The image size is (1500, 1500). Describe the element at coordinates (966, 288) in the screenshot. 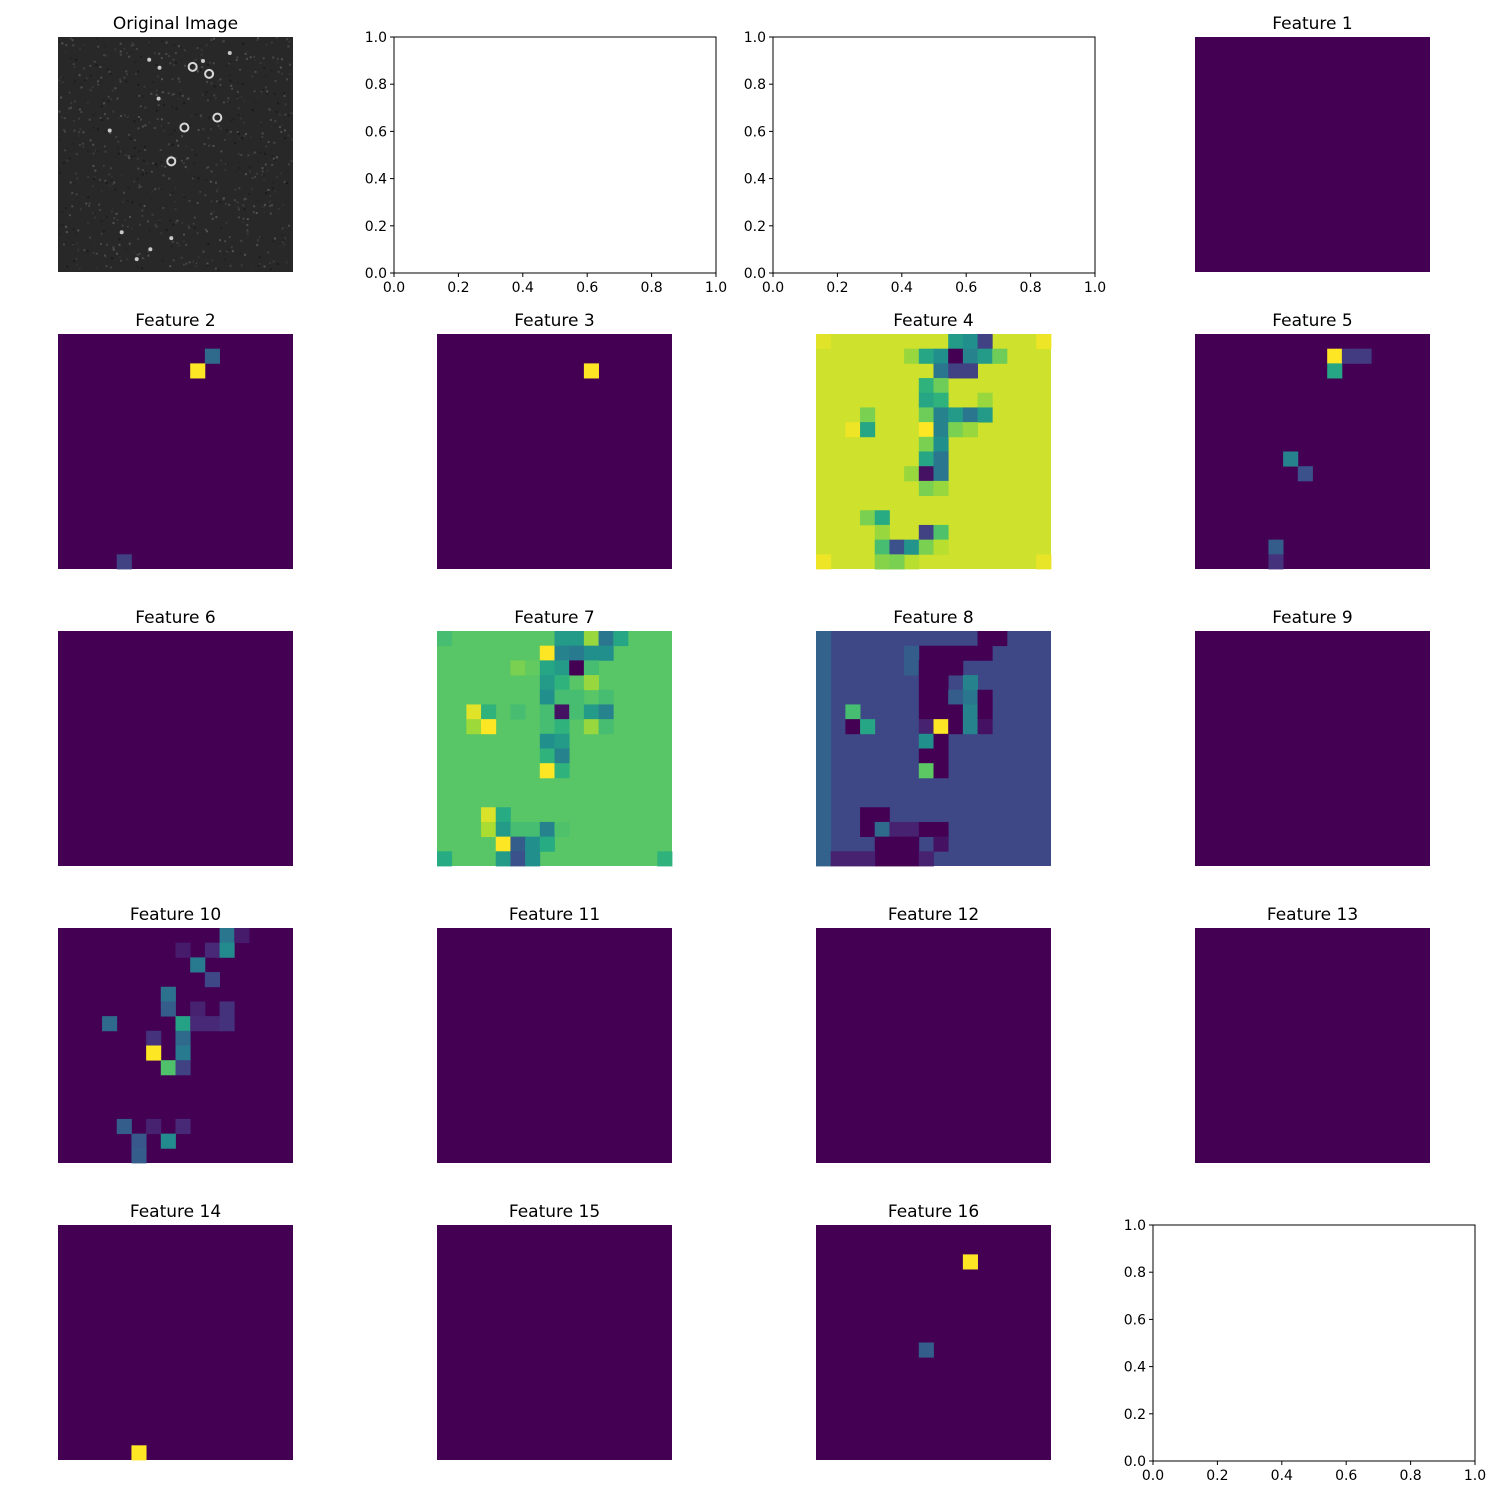

I see `x-tick-label: 0.6` at that location.